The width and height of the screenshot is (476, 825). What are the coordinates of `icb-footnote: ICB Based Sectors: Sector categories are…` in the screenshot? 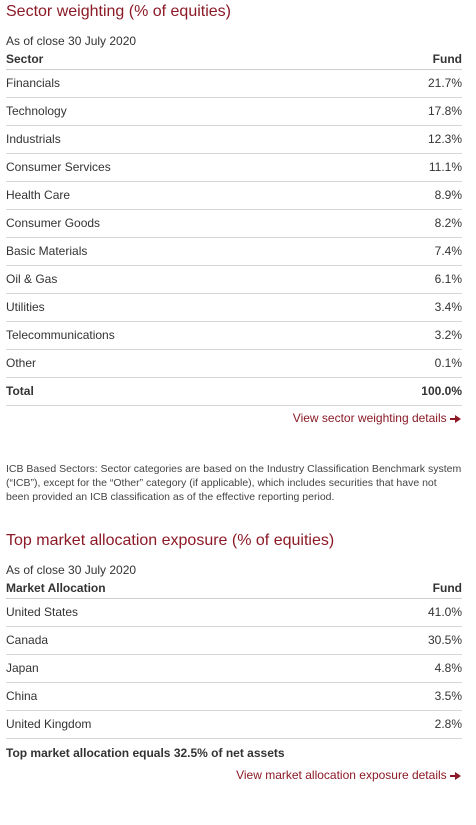 It's located at (234, 483).